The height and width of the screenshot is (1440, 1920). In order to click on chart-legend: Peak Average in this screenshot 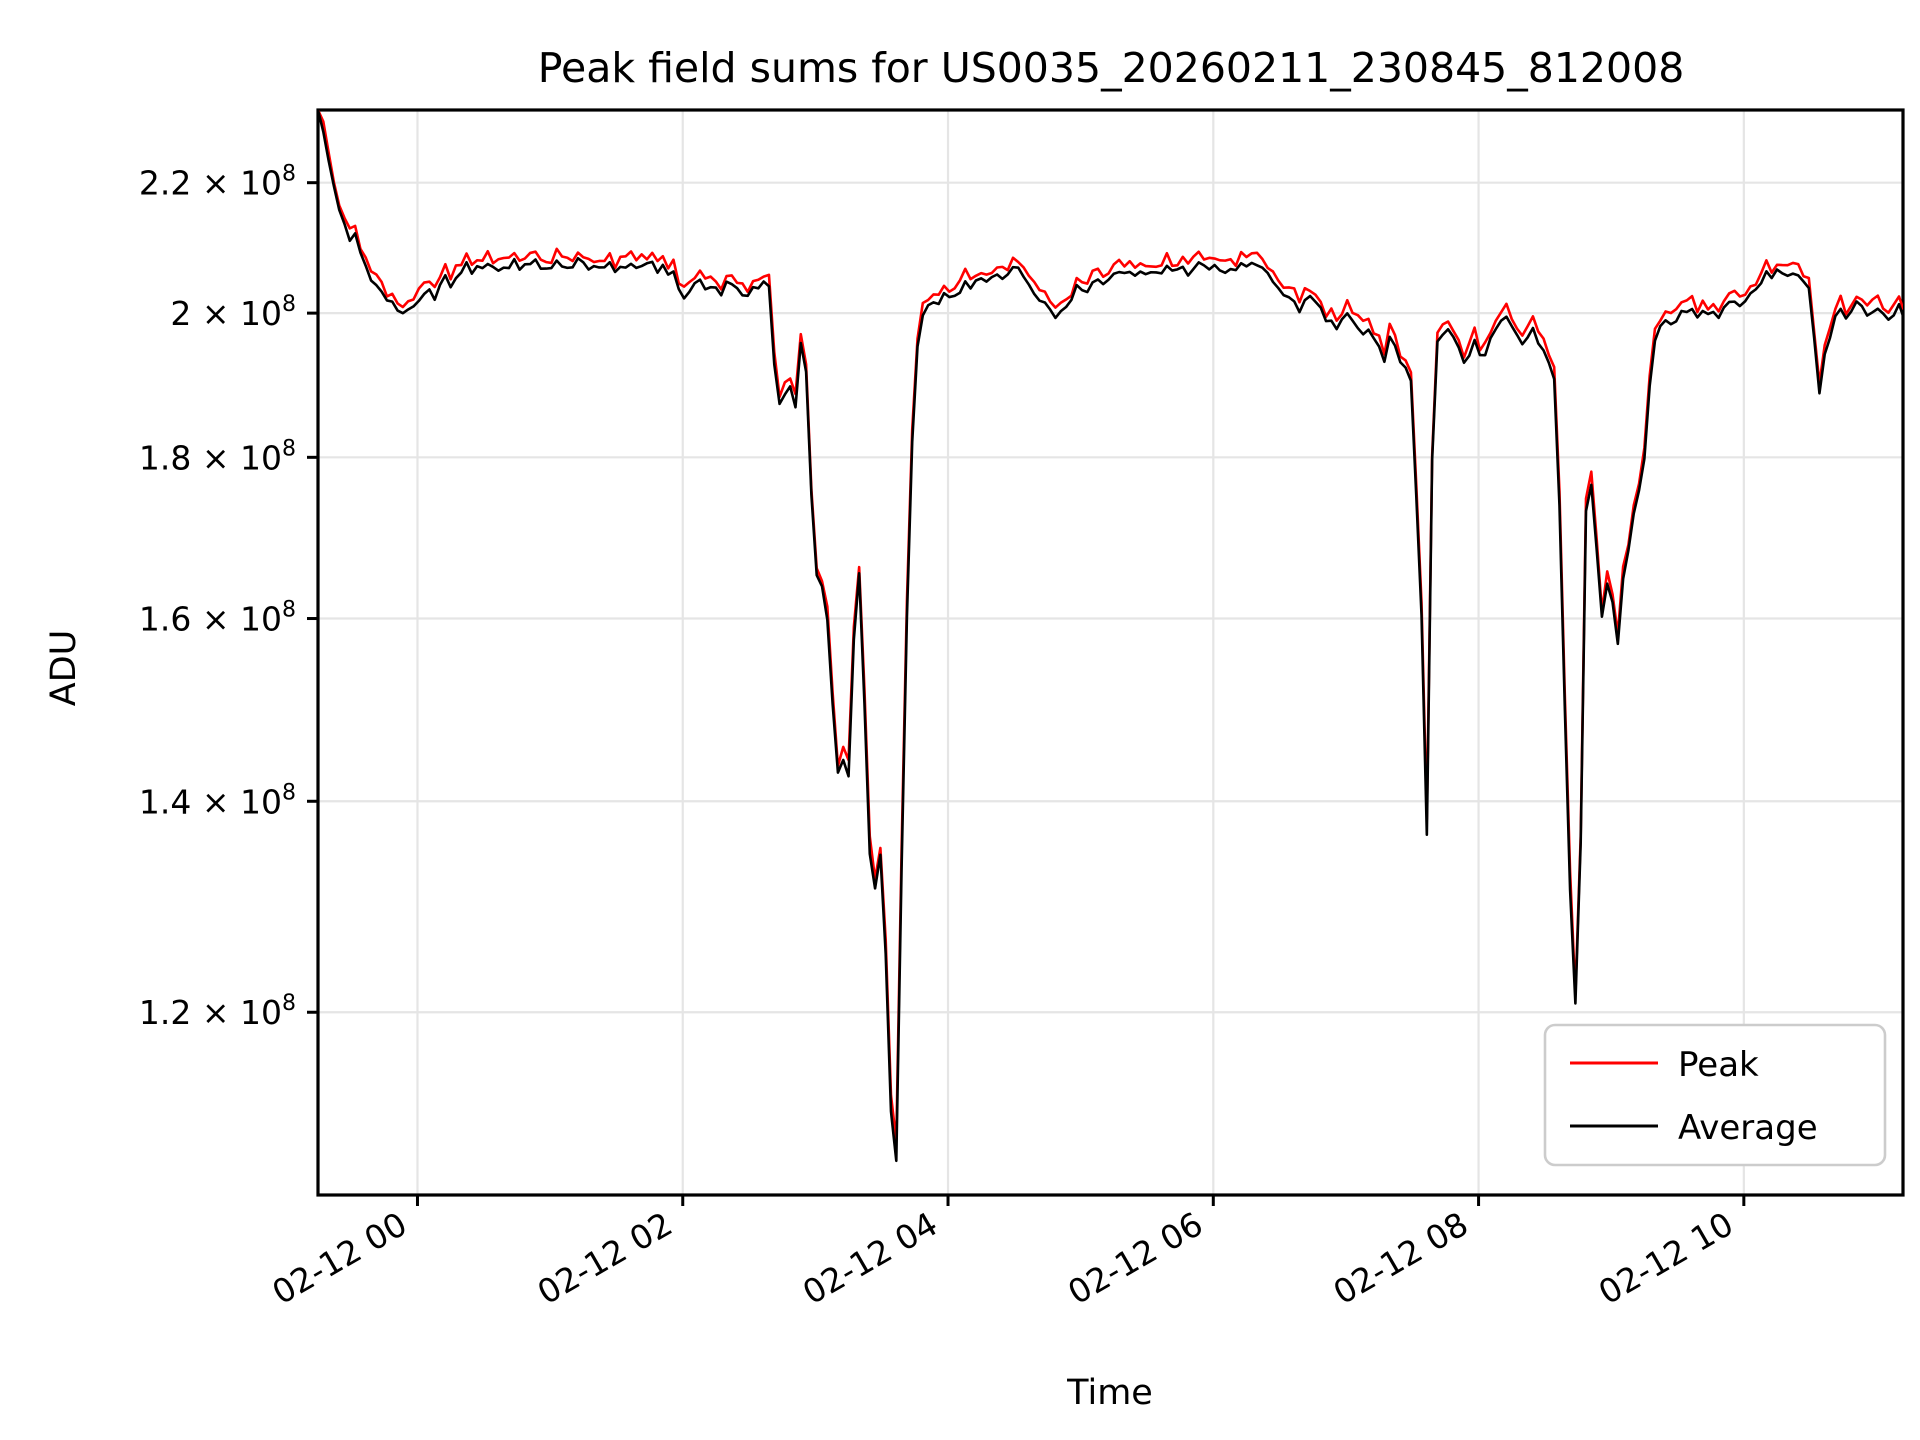, I will do `click(1715, 1095)`.